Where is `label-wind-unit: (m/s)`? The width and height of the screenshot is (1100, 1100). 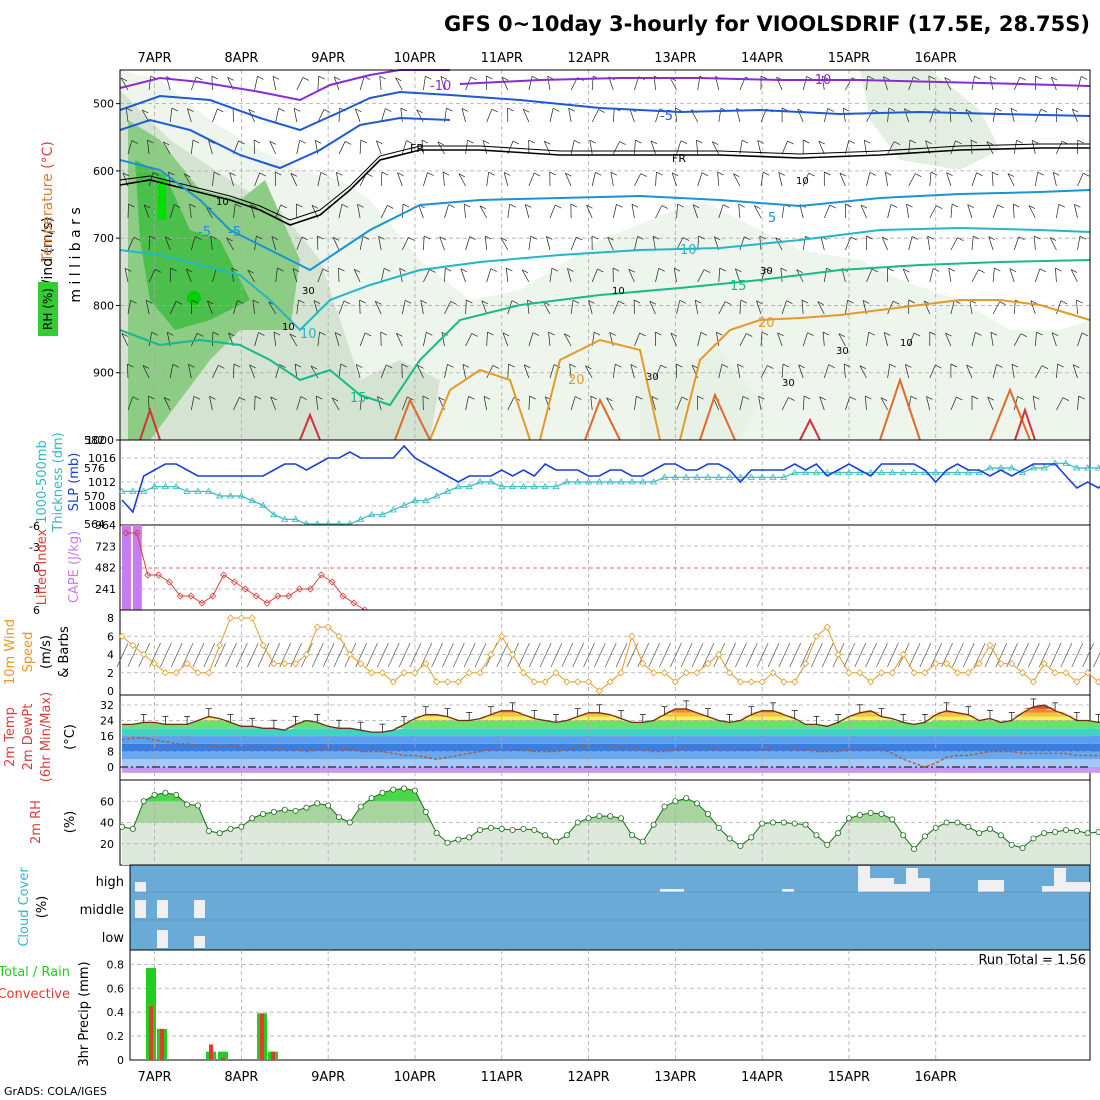 label-wind-unit: (m/s) is located at coordinates (48, 237).